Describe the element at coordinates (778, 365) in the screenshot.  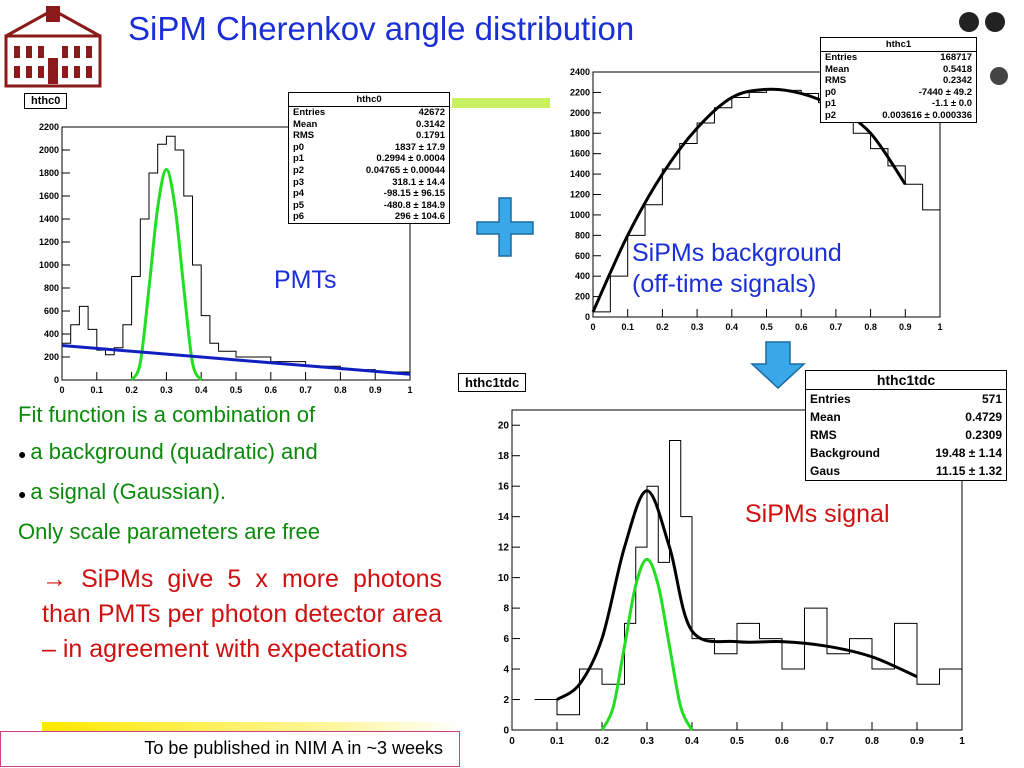
I see `down-arrow-icon` at that location.